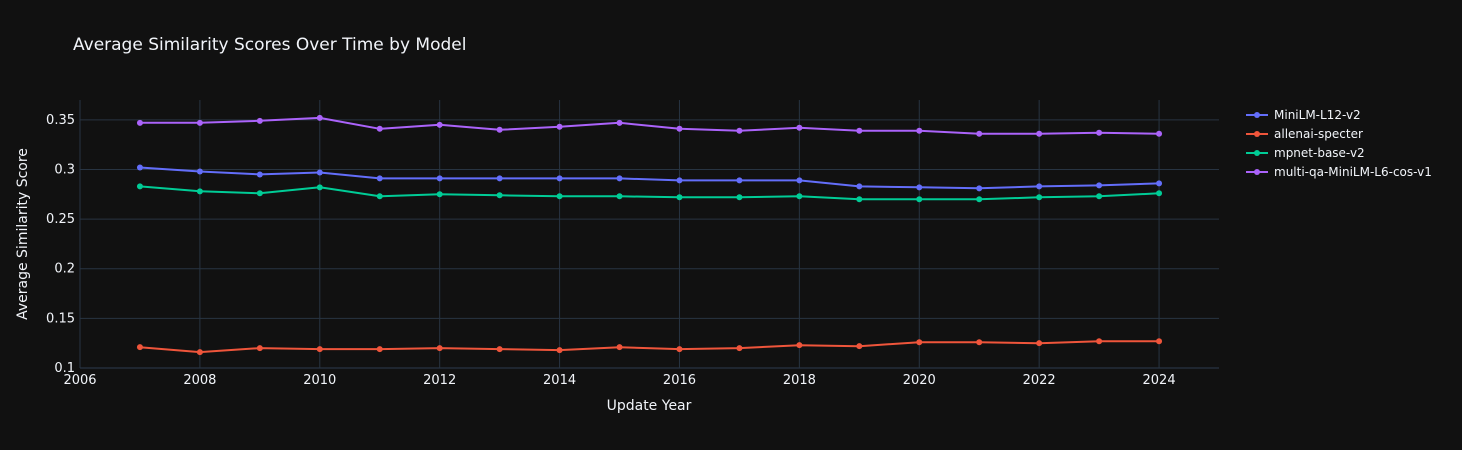 Image resolution: width=1462 pixels, height=450 pixels. Describe the element at coordinates (199, 380) in the screenshot. I see `x-tick-label: 2008` at that location.